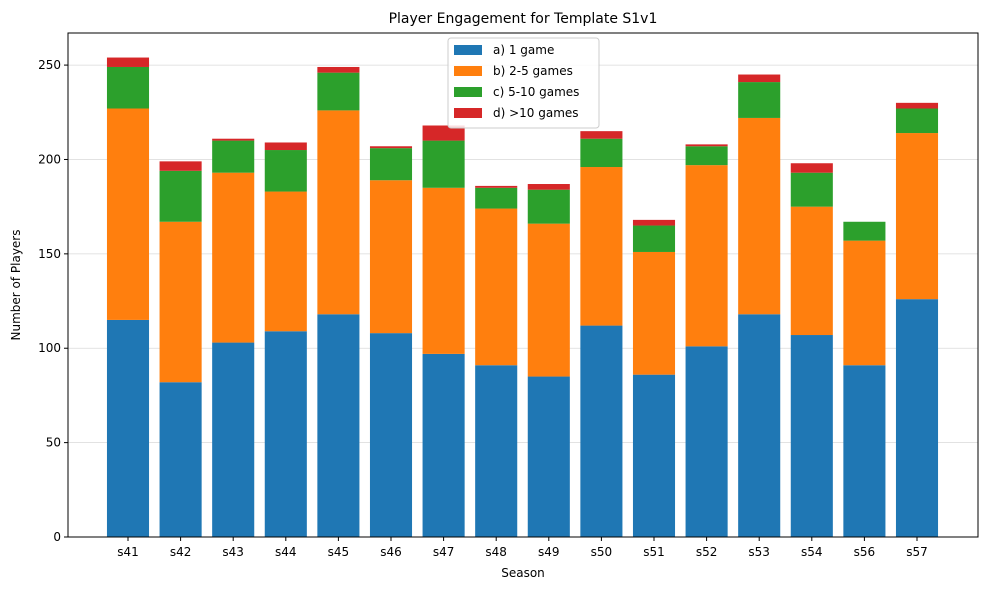 The width and height of the screenshot is (989, 590). Describe the element at coordinates (57, 537) in the screenshot. I see `y-tick-label: 0` at that location.